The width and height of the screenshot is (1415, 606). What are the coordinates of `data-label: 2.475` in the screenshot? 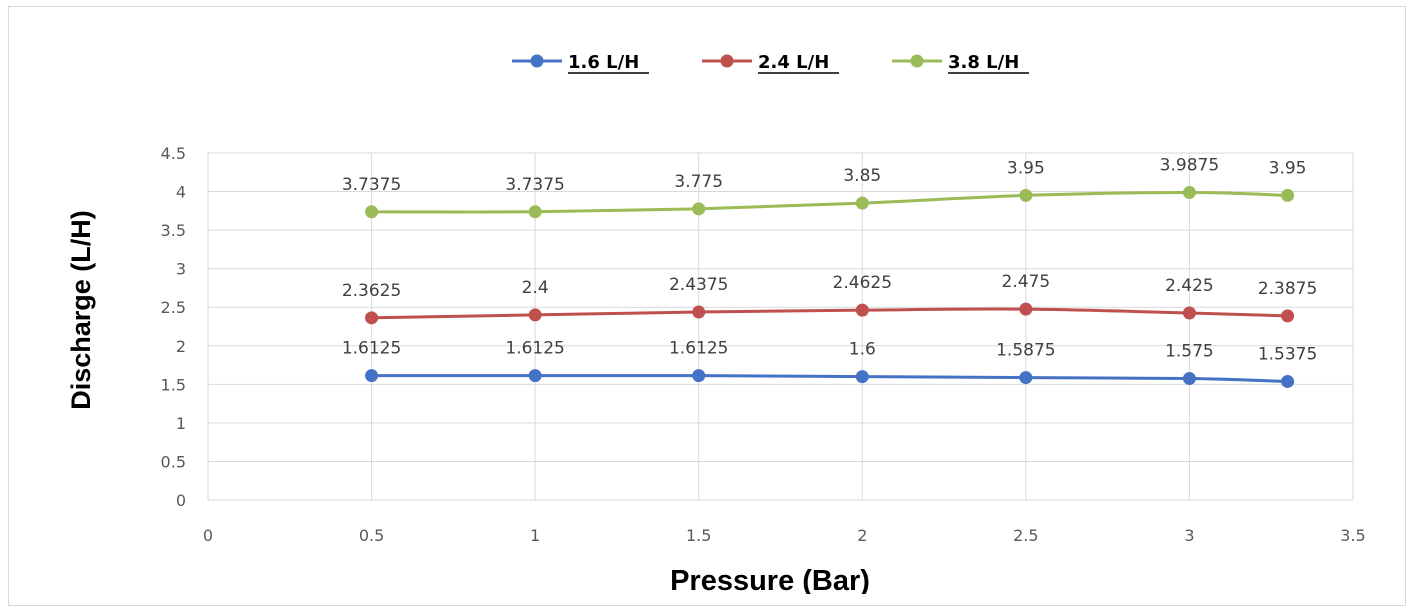 It's located at (1026, 282).